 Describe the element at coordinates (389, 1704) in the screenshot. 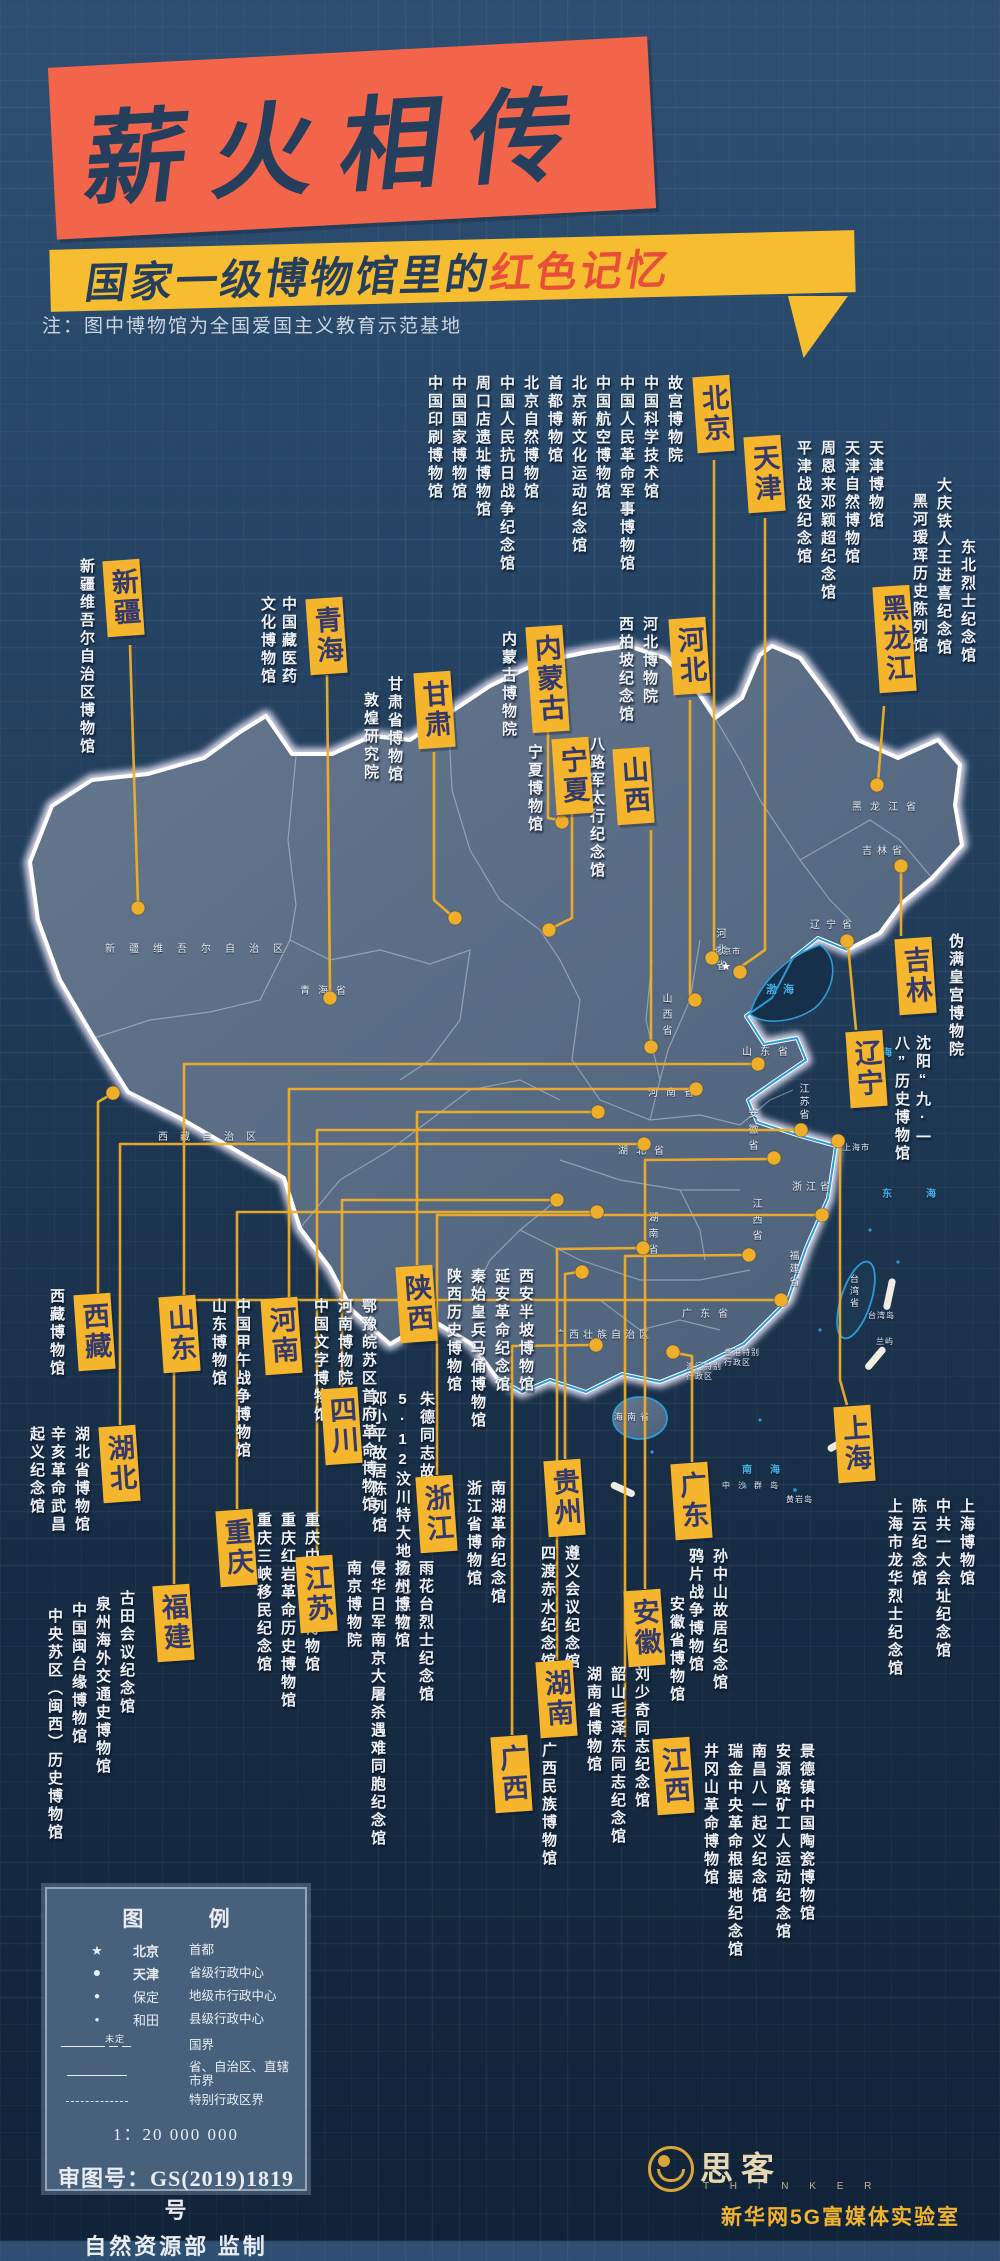

I see `museum-list-jiangsu: 南京博物院 侵华日军南京大屠杀遇难同胞纪念馆 扬州博物馆 雨花台烈士纪念馆` at that location.